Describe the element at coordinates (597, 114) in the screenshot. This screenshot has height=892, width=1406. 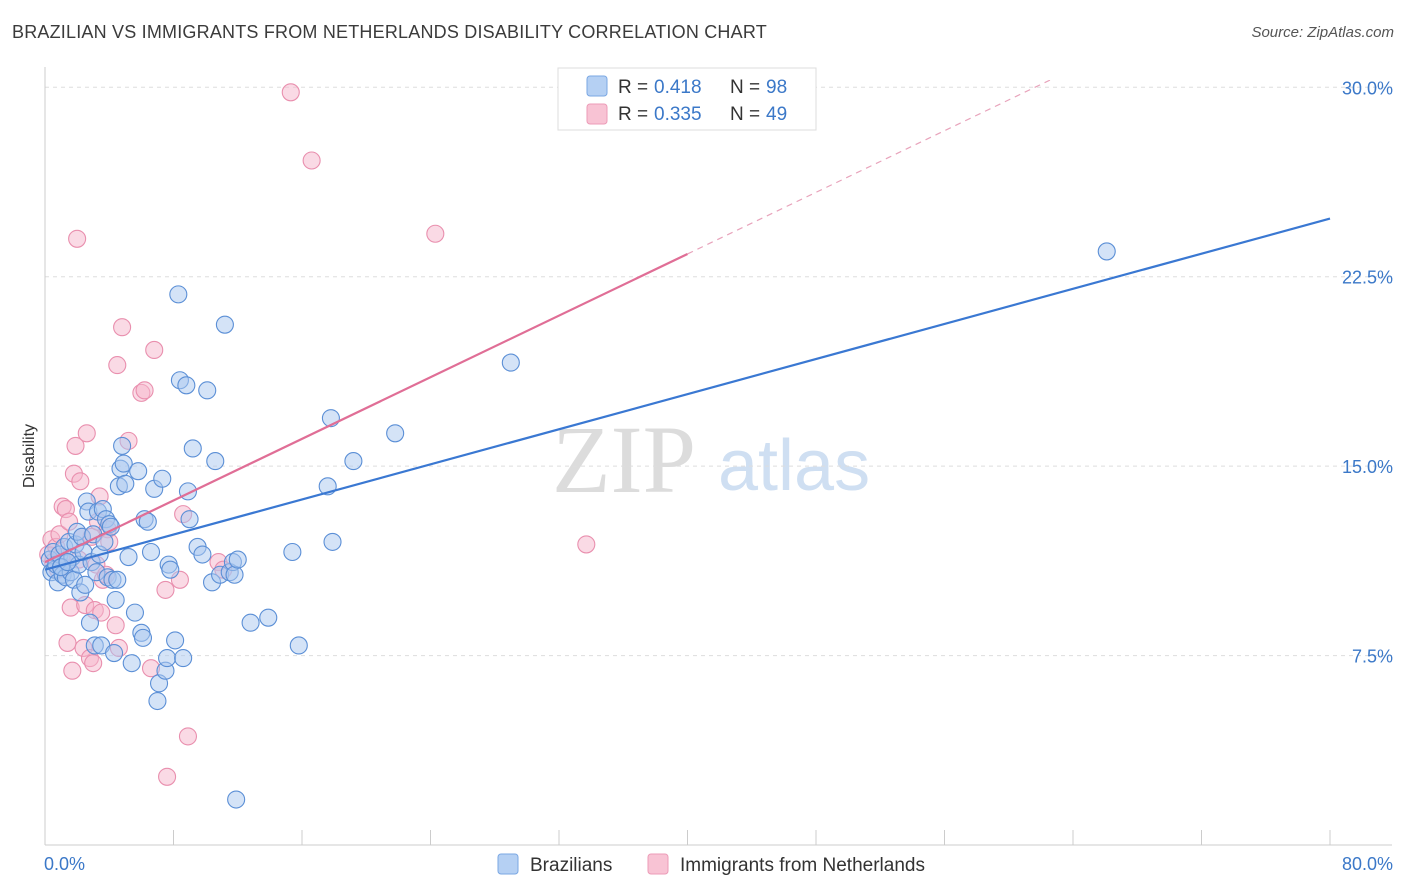
I see `legend-swatch-pink` at that location.